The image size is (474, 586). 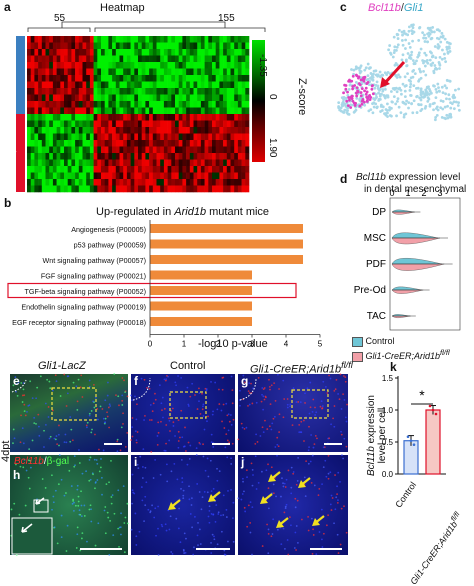 What do you see at coordinates (184, 344) in the screenshot?
I see `b-x-tick-label: 1` at bounding box center [184, 344].